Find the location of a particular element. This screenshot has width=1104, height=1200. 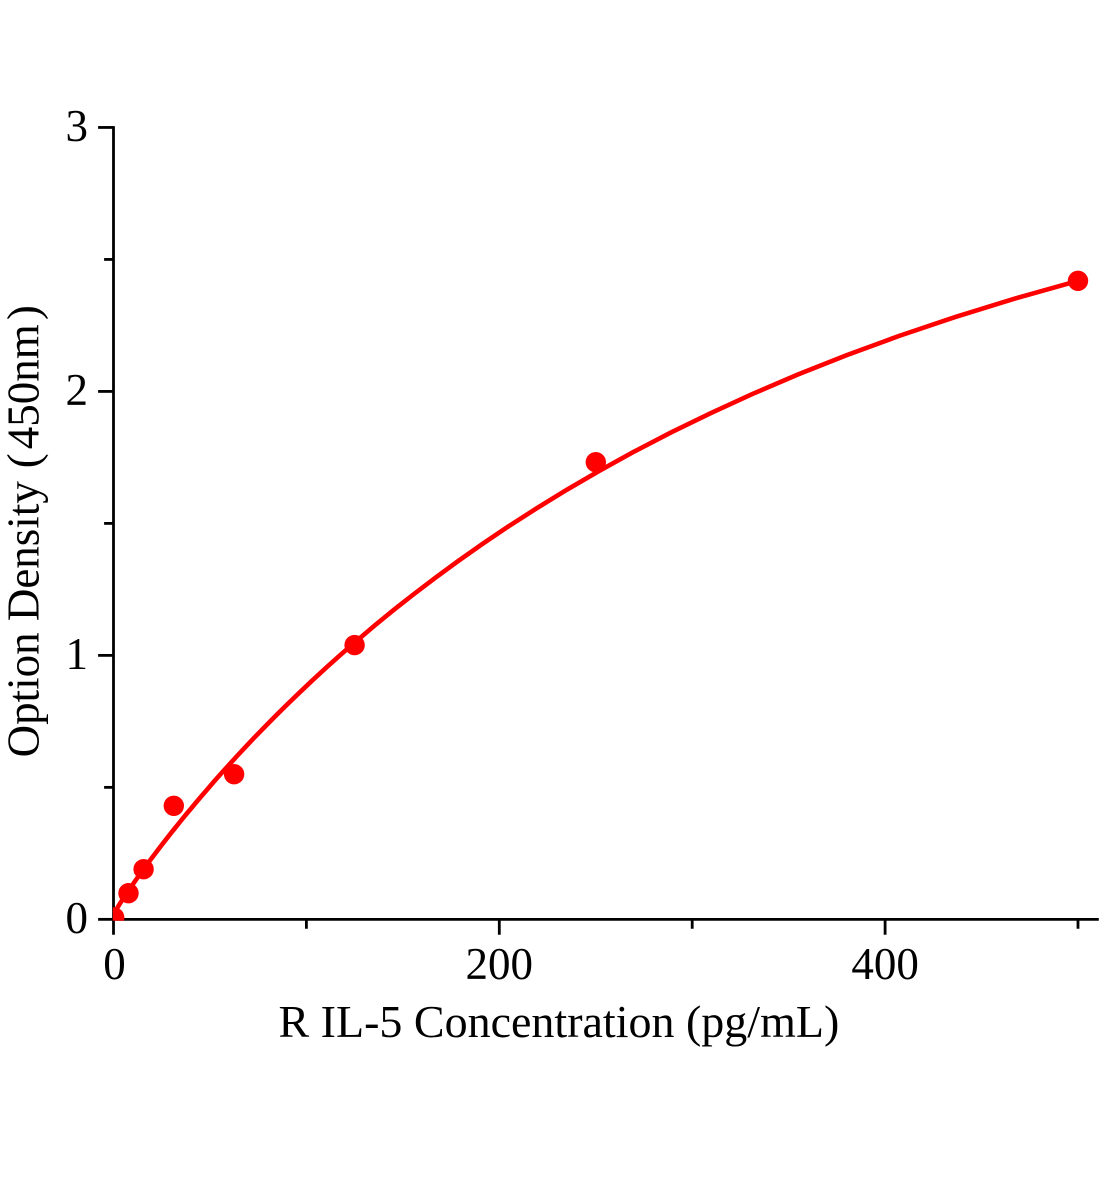

svg-text: 2 is located at coordinates (77, 390).